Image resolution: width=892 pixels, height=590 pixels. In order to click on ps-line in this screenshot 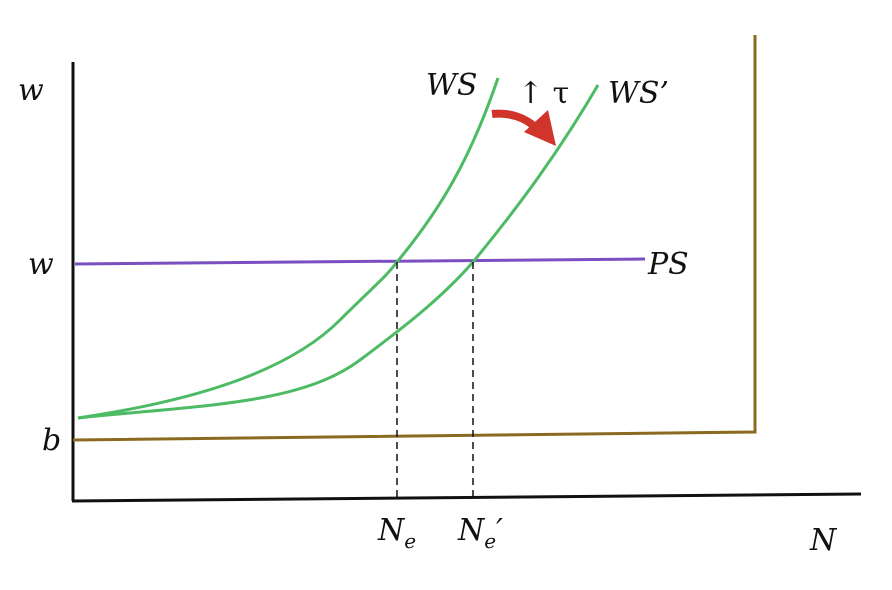, I will do `click(360, 261)`.